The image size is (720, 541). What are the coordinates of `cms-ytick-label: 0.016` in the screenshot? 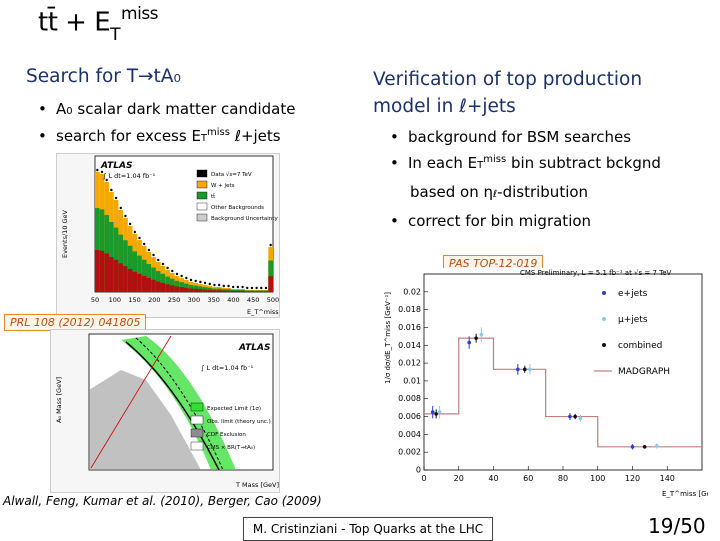 It's located at (409, 327).